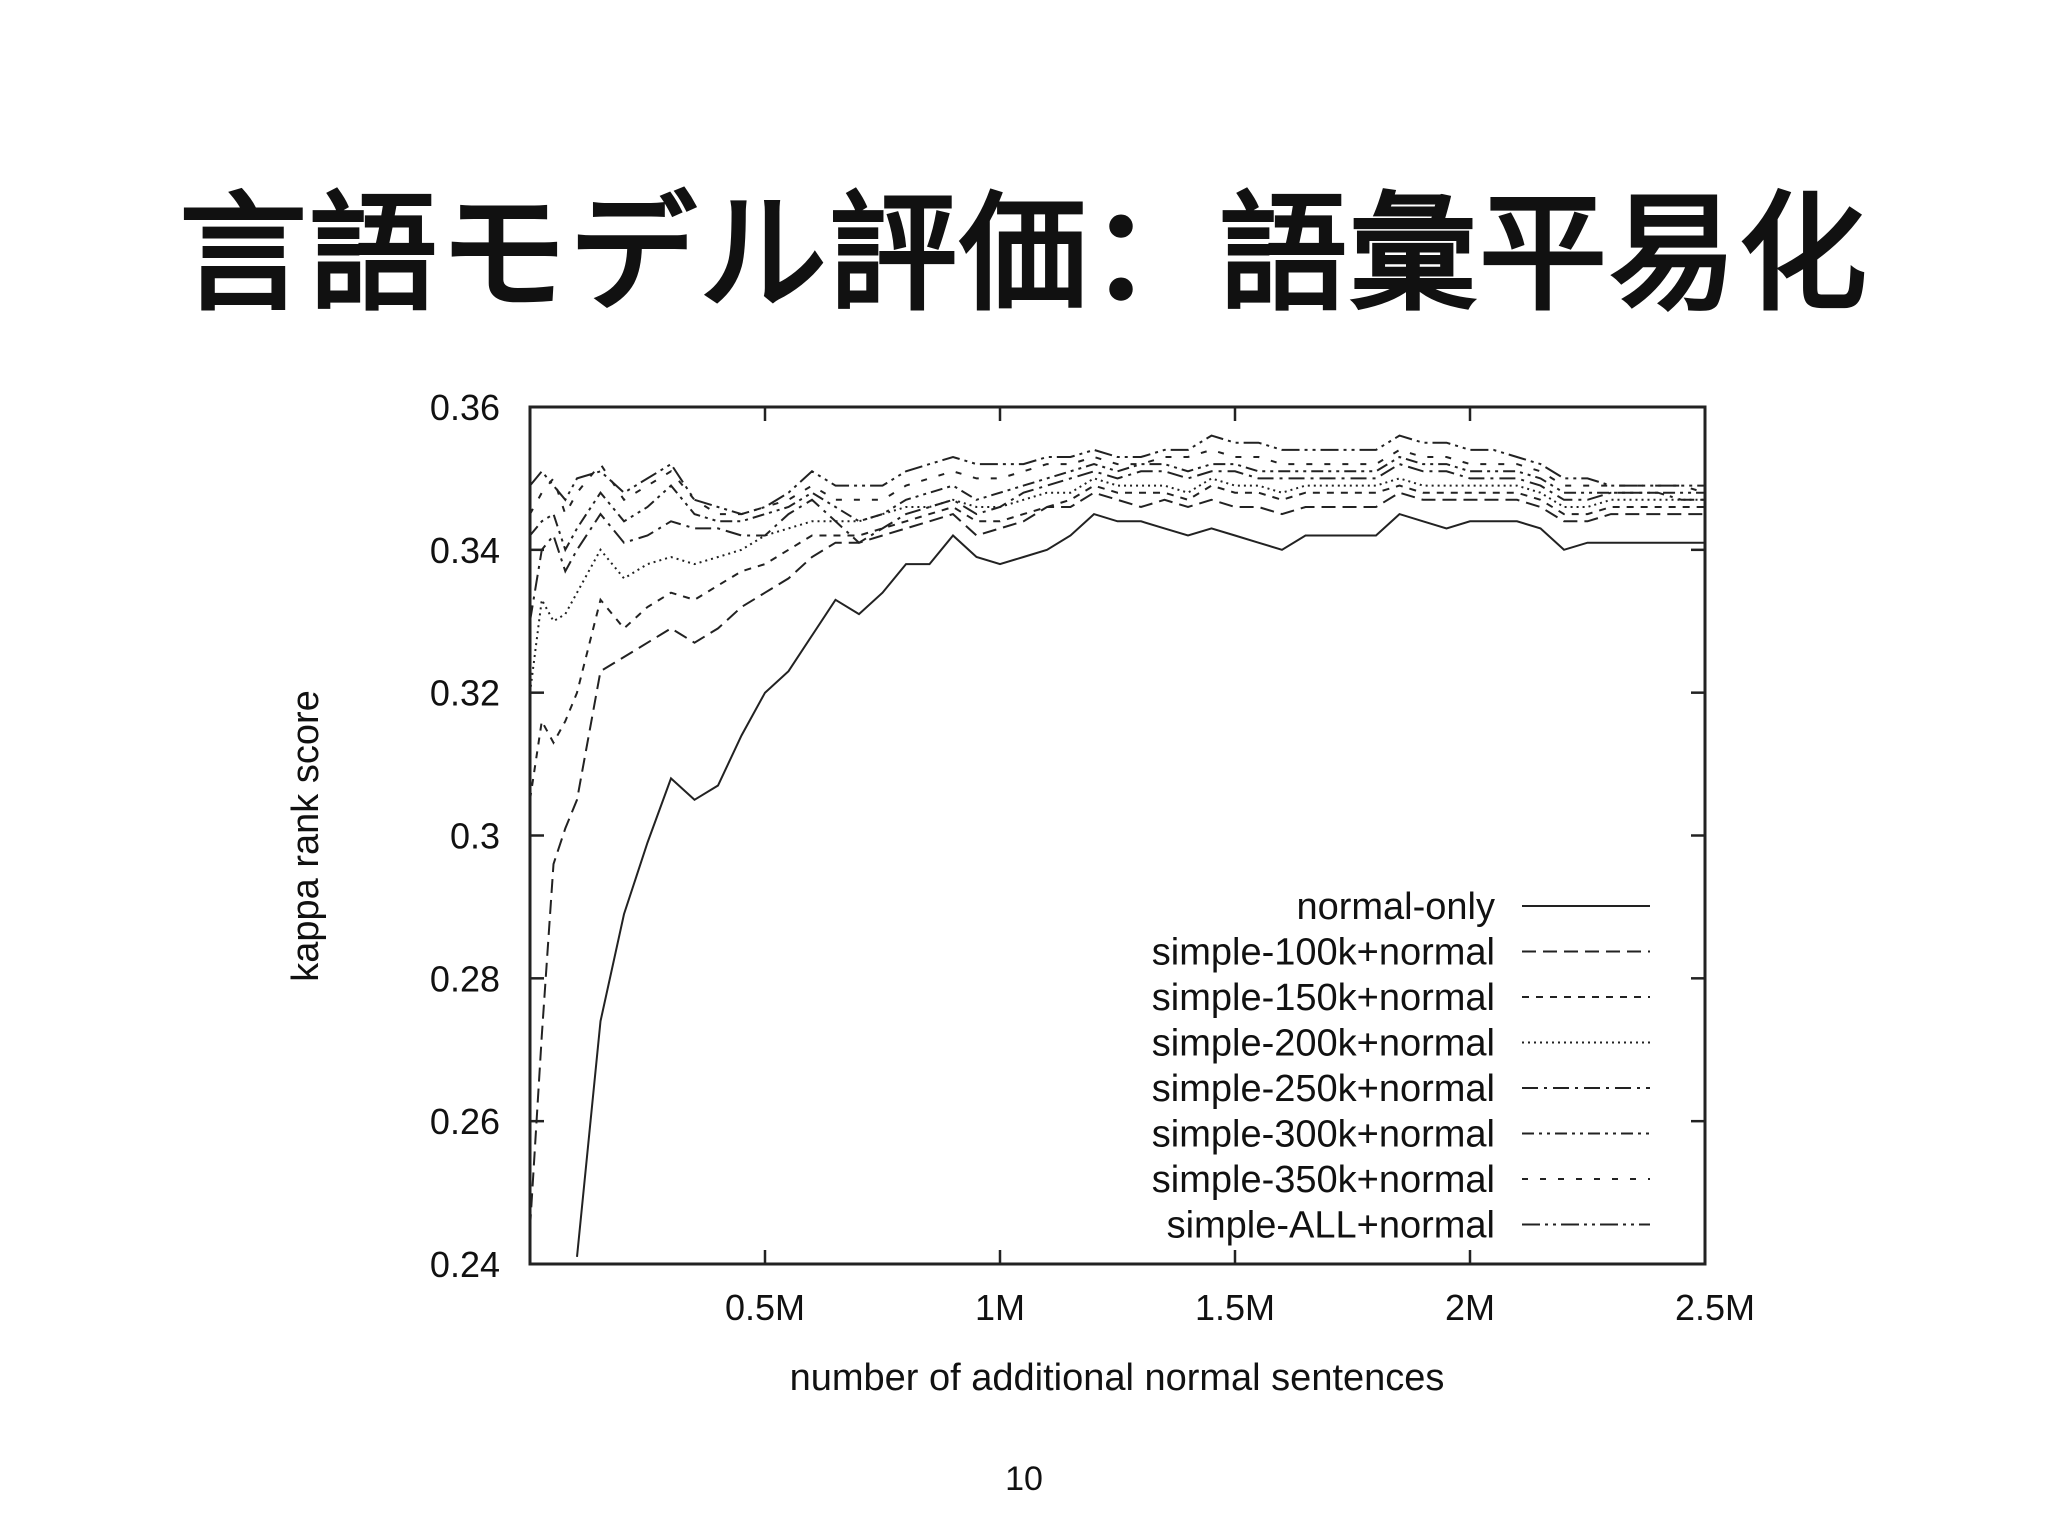  I want to click on y-tick-label: 0.28, so click(465, 978).